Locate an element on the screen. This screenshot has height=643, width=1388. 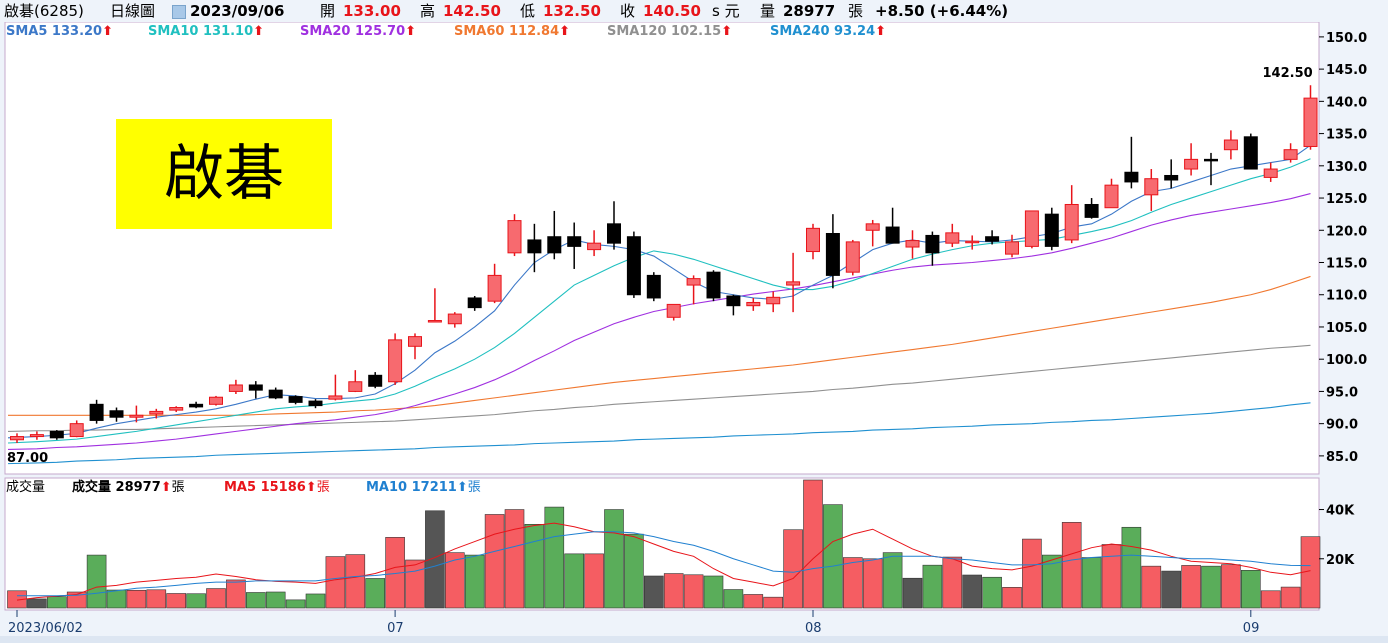
ma-legend-item: SMA240 93.24⬆ is located at coordinates (828, 32).